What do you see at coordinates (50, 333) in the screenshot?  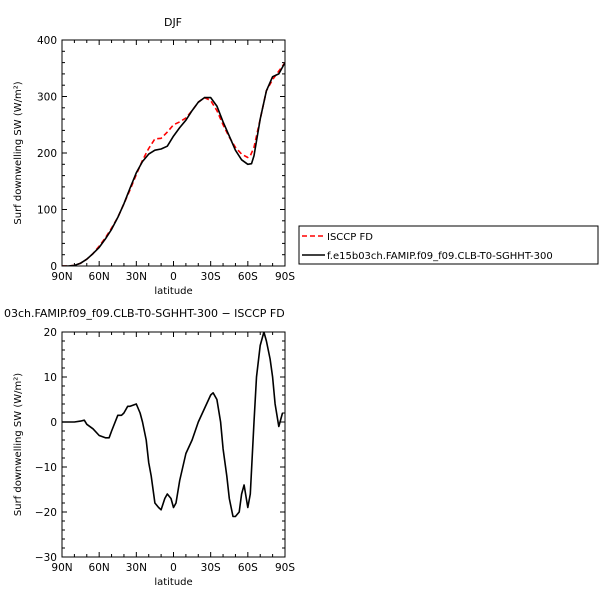 I see `y-tick-label: 20` at bounding box center [50, 333].